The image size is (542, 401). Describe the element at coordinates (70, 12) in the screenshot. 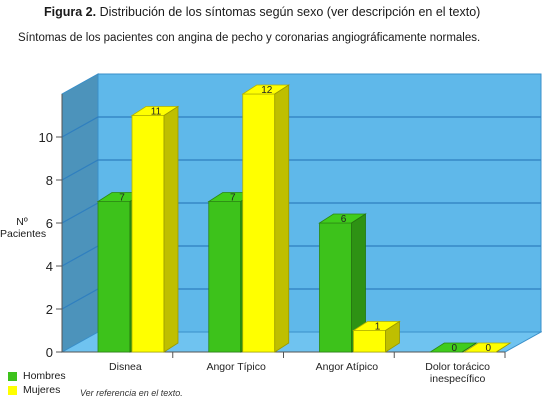

I see `figure-number: Figura 2.` at that location.